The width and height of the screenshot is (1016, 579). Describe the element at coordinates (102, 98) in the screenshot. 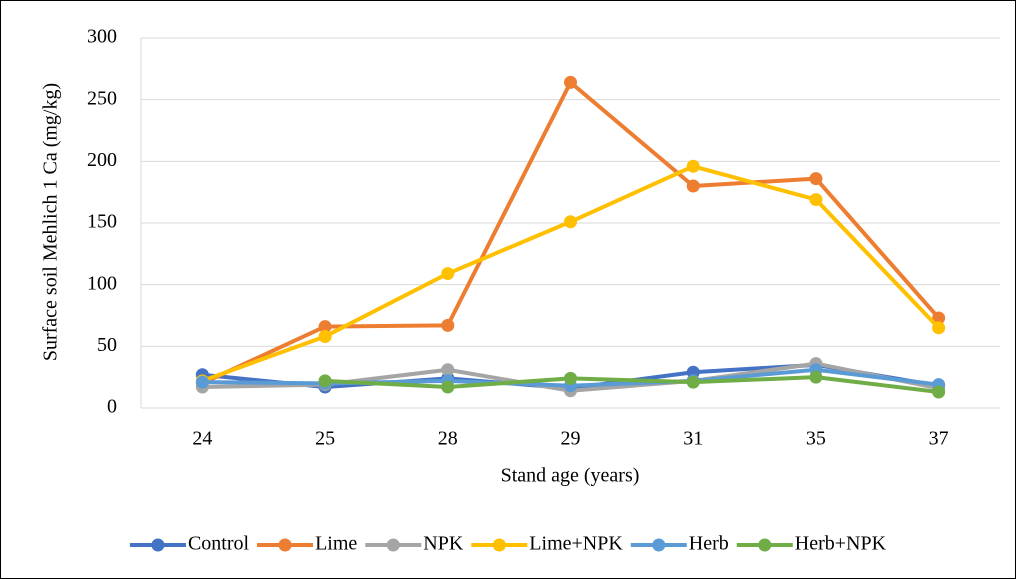

I see `y-tick-label: 250` at that location.